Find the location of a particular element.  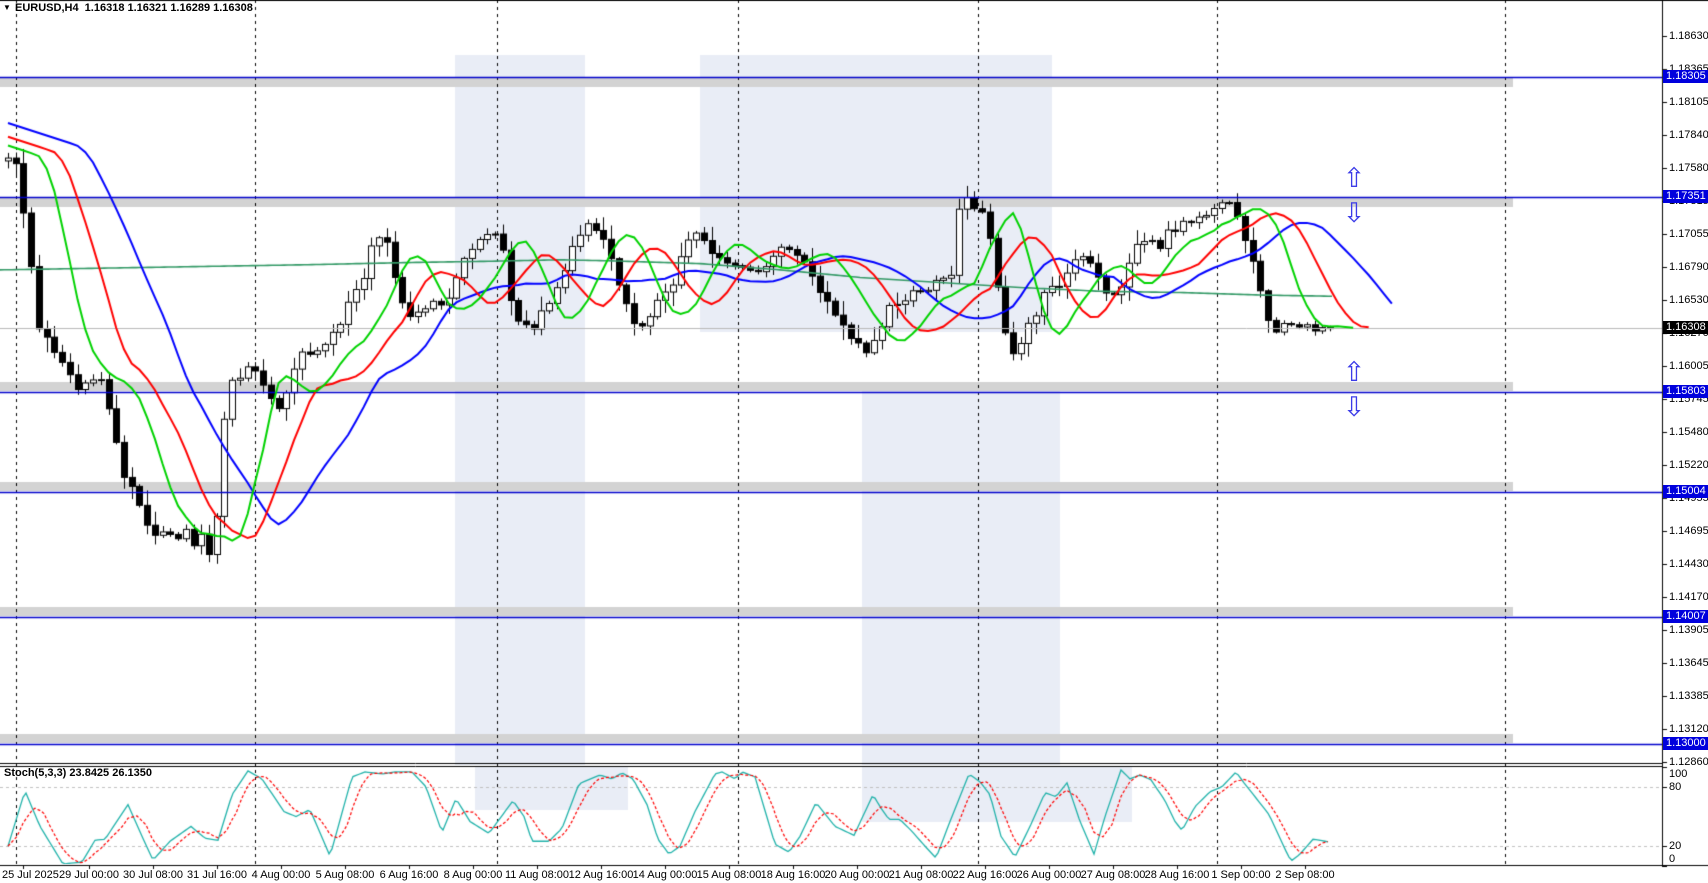

time-tick-label: 20 Aug 00:00 is located at coordinates (857, 875).